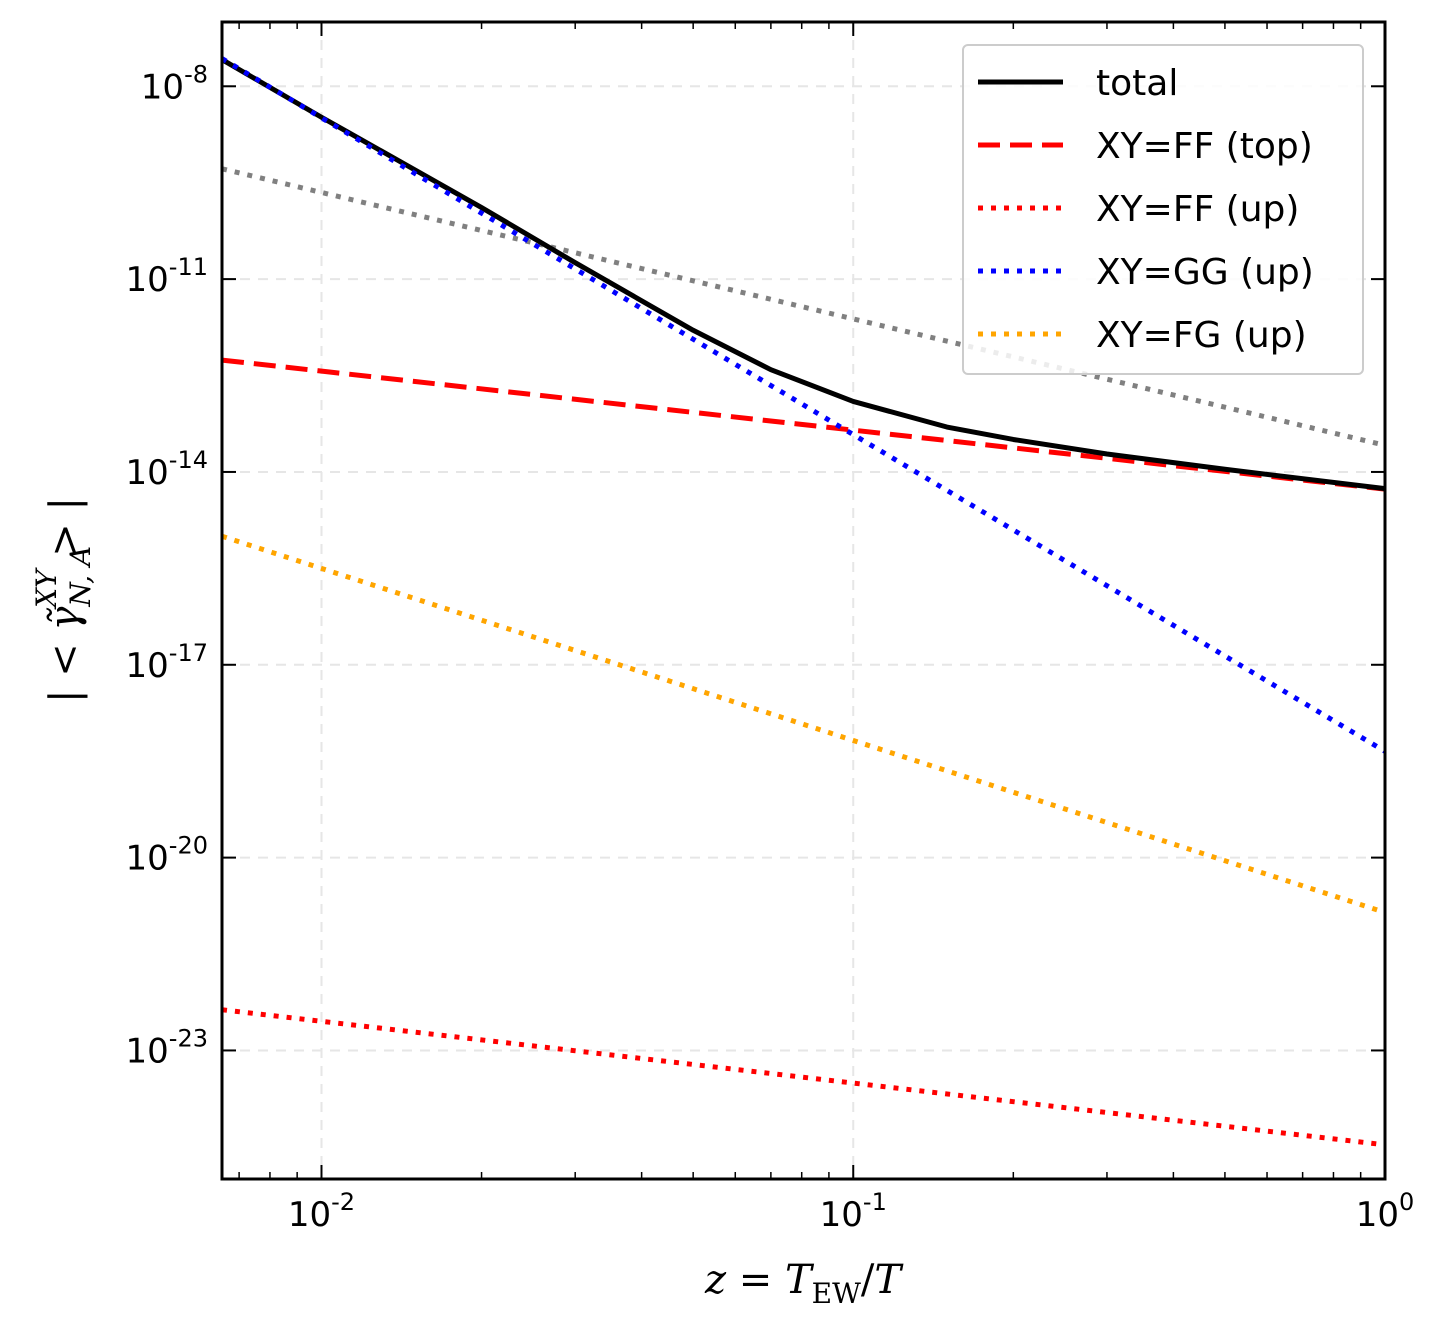  I want to click on legend-label: XY=FF (up), so click(1197, 209).